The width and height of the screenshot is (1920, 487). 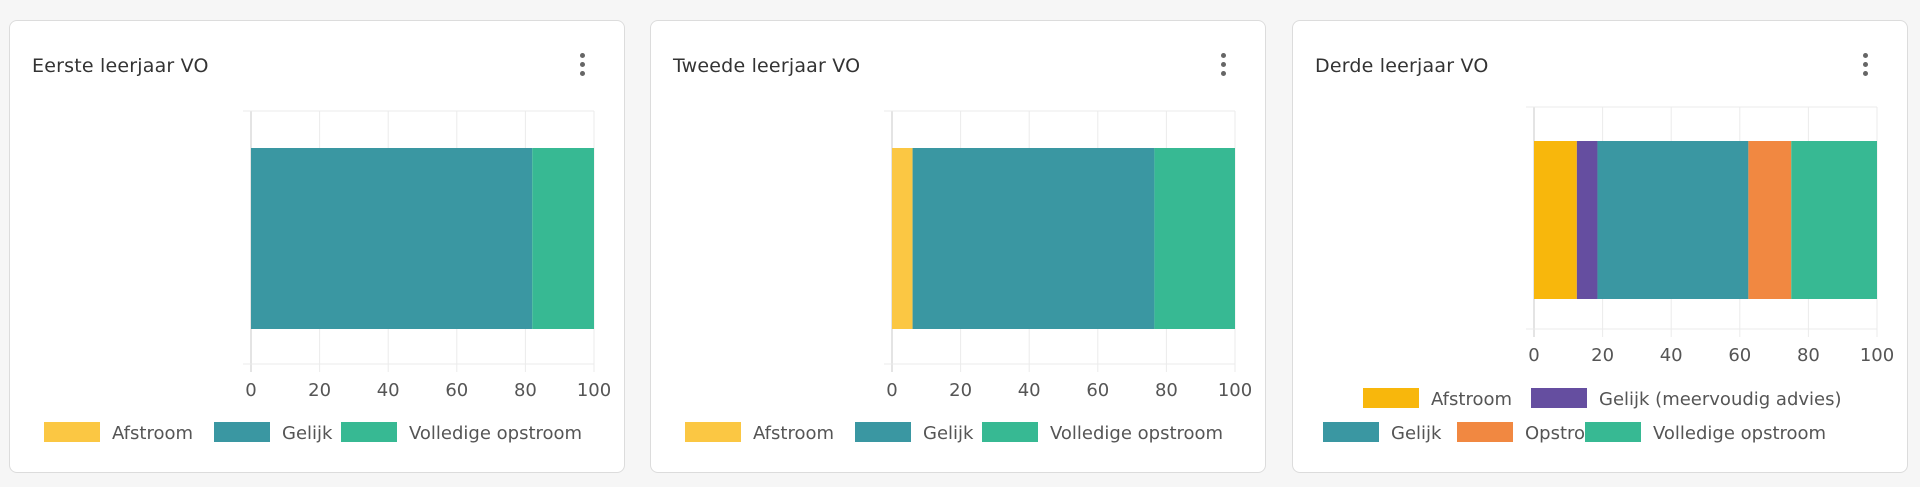 I want to click on legend-label-gelijk-meervoudig-advies: Gelijk (meervoudig advies), so click(x=1720, y=399).